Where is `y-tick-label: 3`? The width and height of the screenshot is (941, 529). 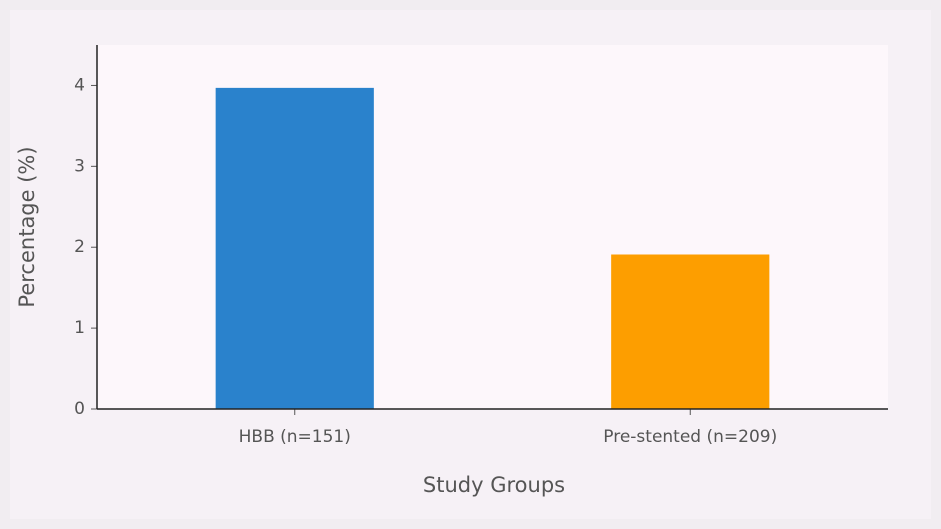 y-tick-label: 3 is located at coordinates (79, 166).